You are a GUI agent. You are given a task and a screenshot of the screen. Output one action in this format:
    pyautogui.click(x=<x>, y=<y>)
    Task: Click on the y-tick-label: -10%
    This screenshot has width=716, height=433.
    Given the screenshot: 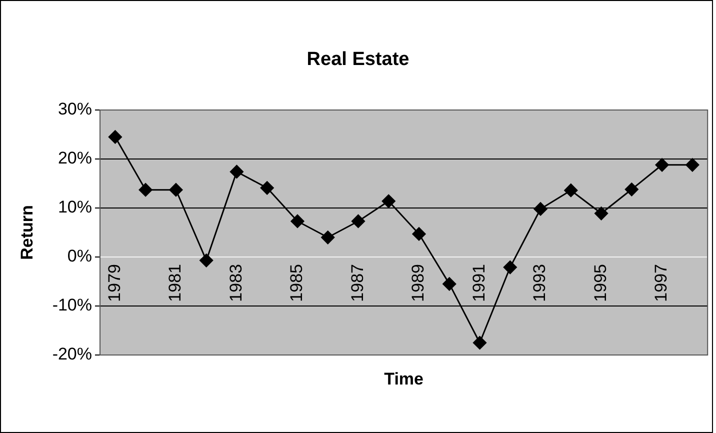 What is the action you would take?
    pyautogui.click(x=72, y=305)
    